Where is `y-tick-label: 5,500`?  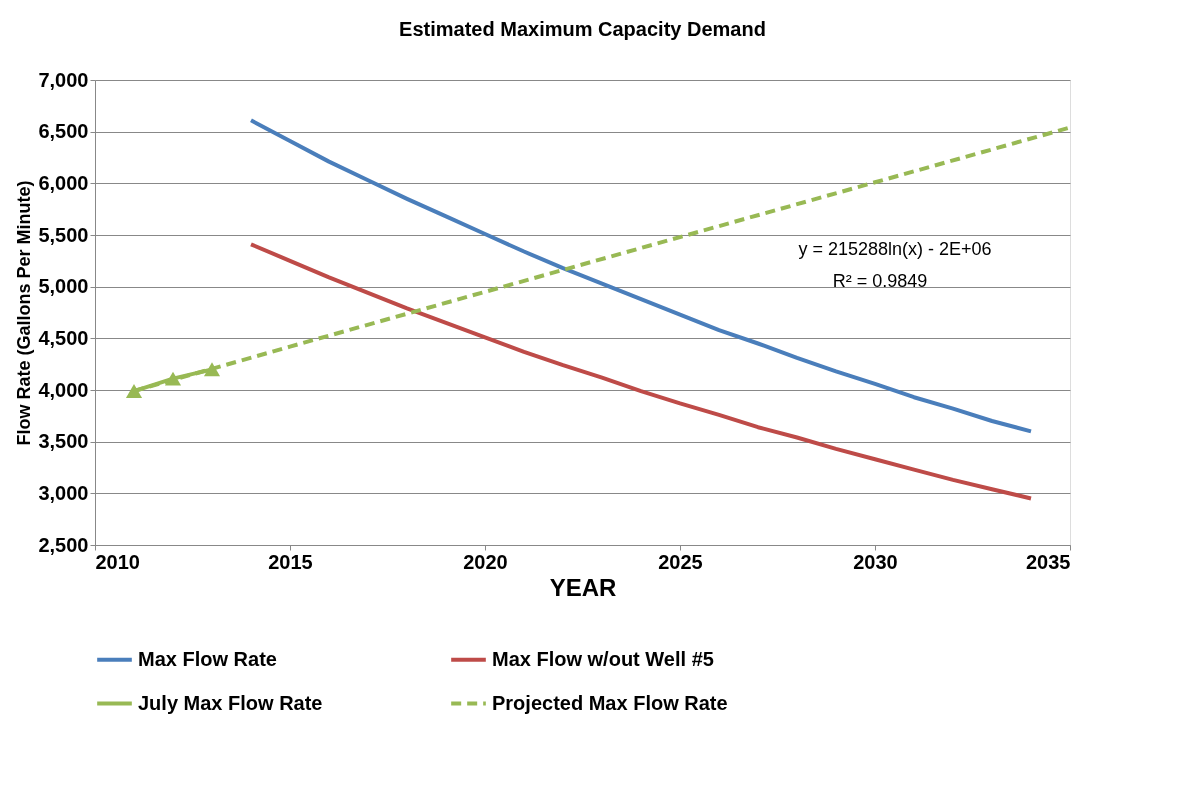
y-tick-label: 5,500 is located at coordinates (63, 234).